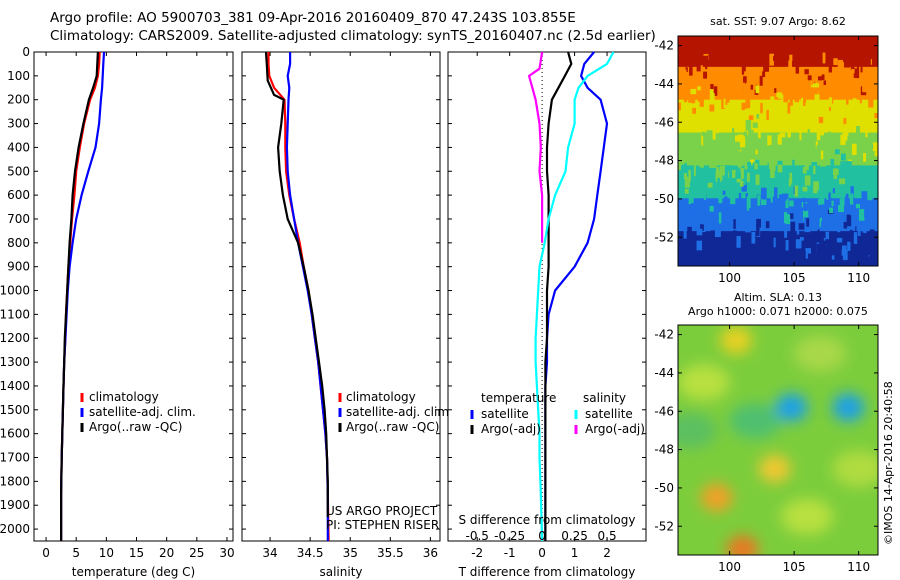 The image size is (900, 580). I want to click on sla-map: -42 -44 -46 -48 -50 -52 100 105 110, so click(766, 449).